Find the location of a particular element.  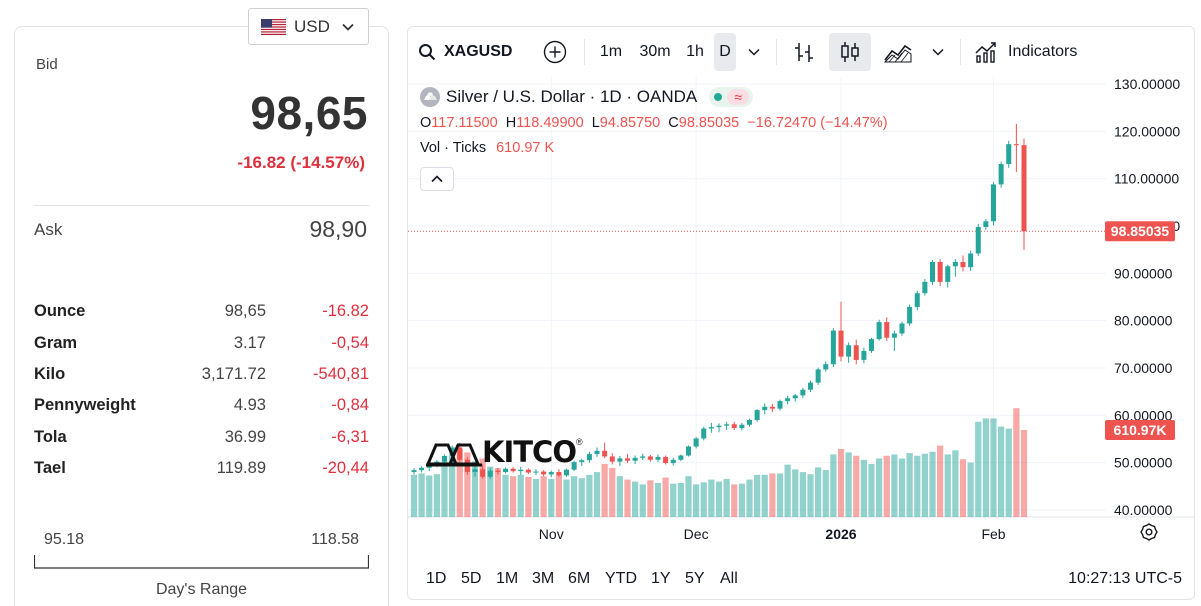

kitco-logo-text: KITCO is located at coordinates (529, 452).